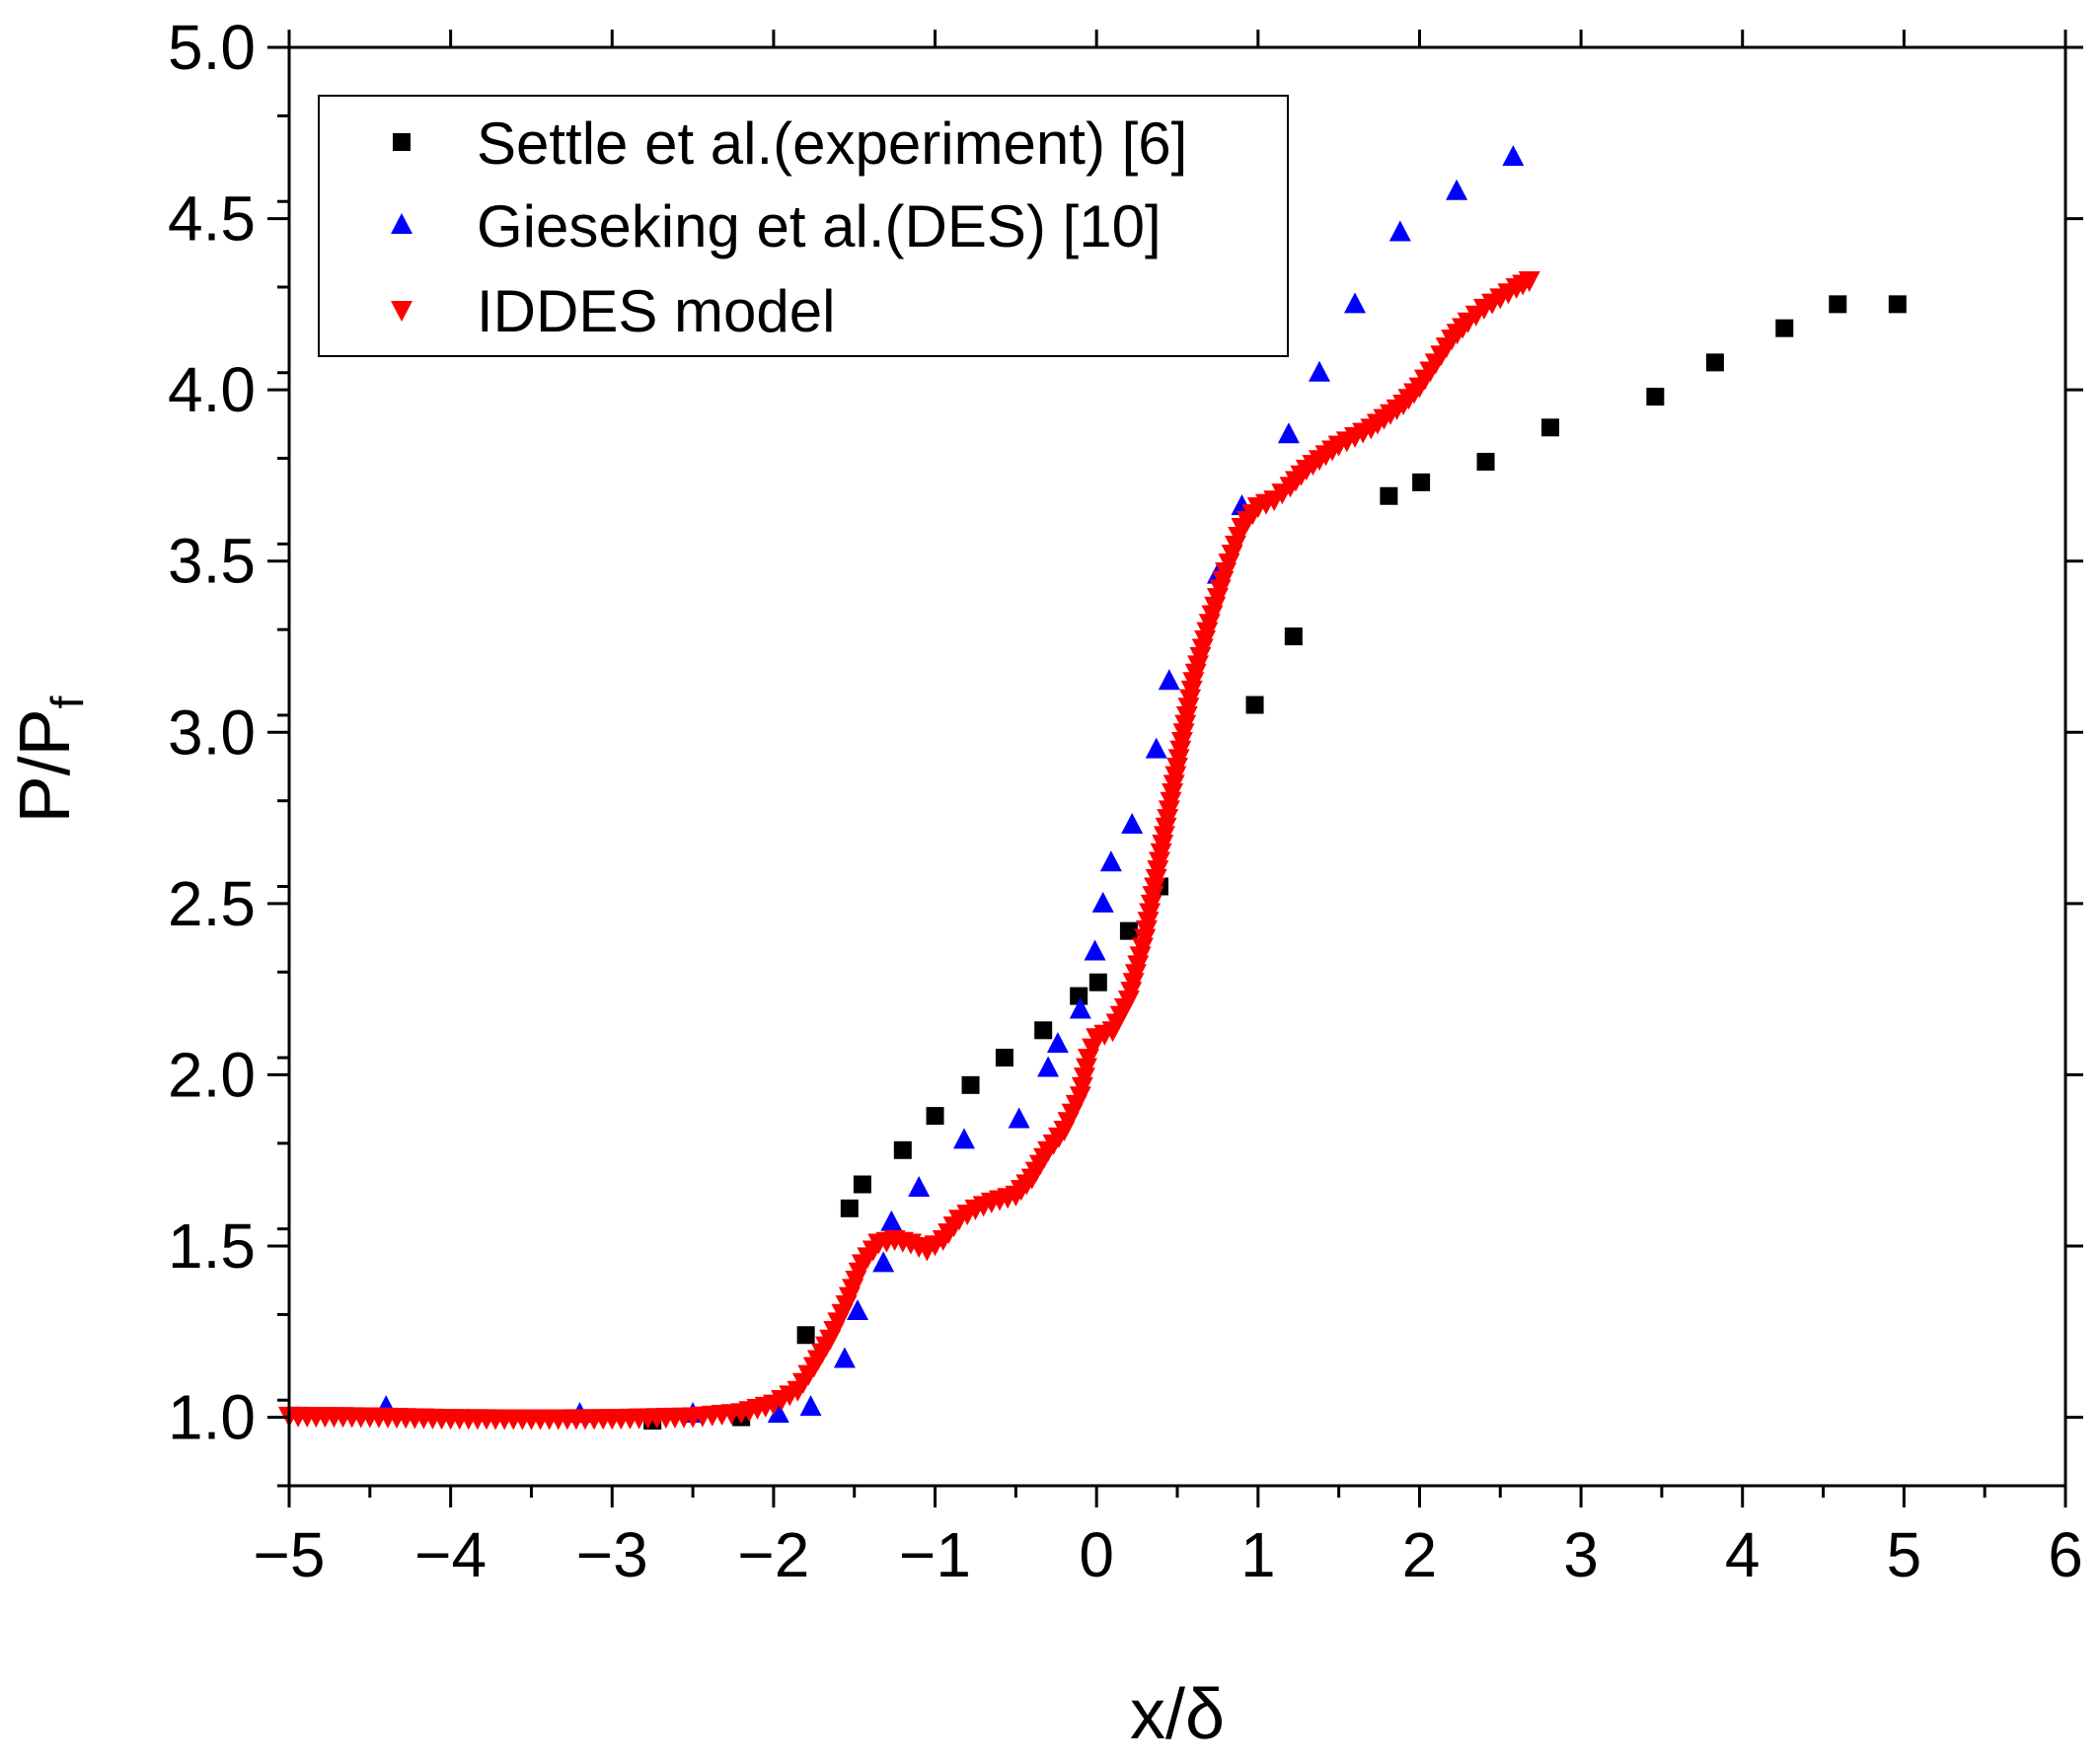 This screenshot has height=1762, width=2100. Describe the element at coordinates (212, 219) in the screenshot. I see `y-tick-label: 4.5` at that location.